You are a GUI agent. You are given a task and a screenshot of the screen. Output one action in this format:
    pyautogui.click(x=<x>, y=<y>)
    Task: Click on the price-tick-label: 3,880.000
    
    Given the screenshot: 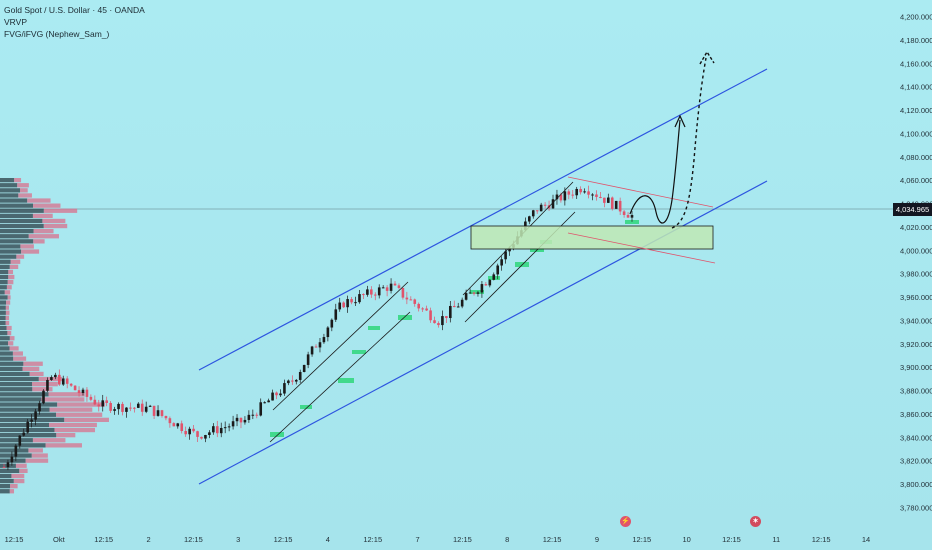 What is the action you would take?
    pyautogui.click(x=916, y=391)
    